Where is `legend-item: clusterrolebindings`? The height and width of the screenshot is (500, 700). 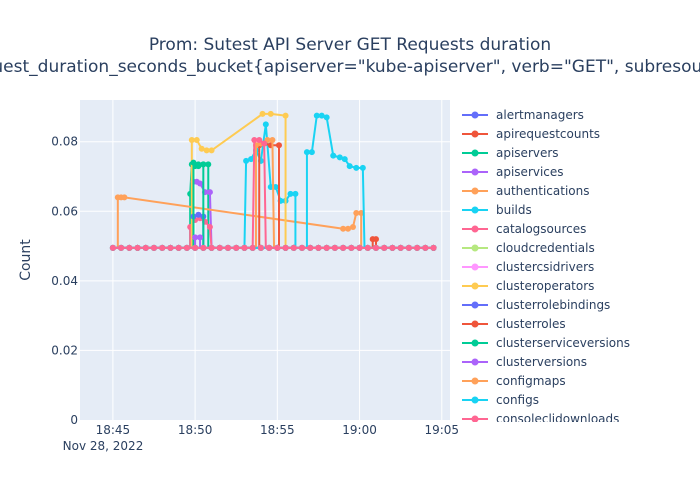
legend-item: clusterrolebindings is located at coordinates (536, 305).